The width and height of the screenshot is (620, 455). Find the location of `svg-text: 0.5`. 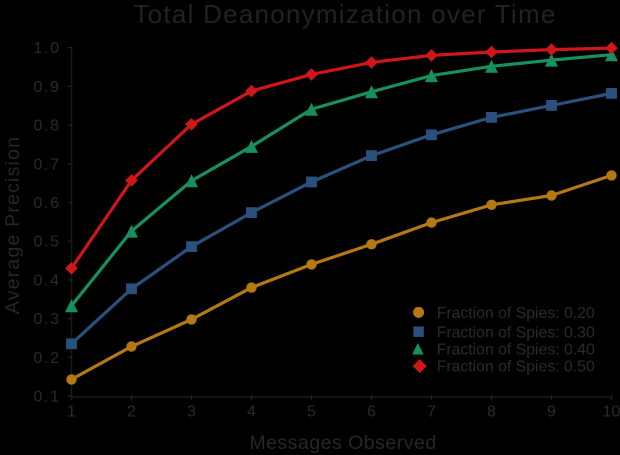

svg-text: 0.5 is located at coordinates (47, 242).